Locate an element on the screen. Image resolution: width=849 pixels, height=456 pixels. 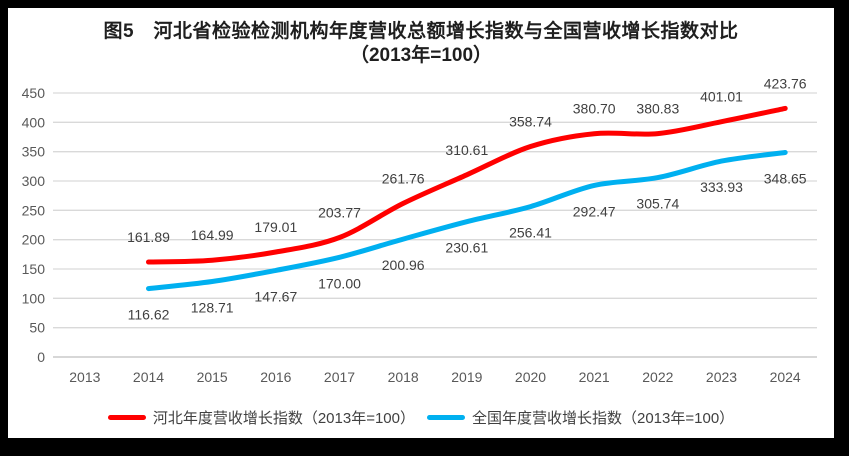
data-label-hebei: 380.83 is located at coordinates (657, 109).